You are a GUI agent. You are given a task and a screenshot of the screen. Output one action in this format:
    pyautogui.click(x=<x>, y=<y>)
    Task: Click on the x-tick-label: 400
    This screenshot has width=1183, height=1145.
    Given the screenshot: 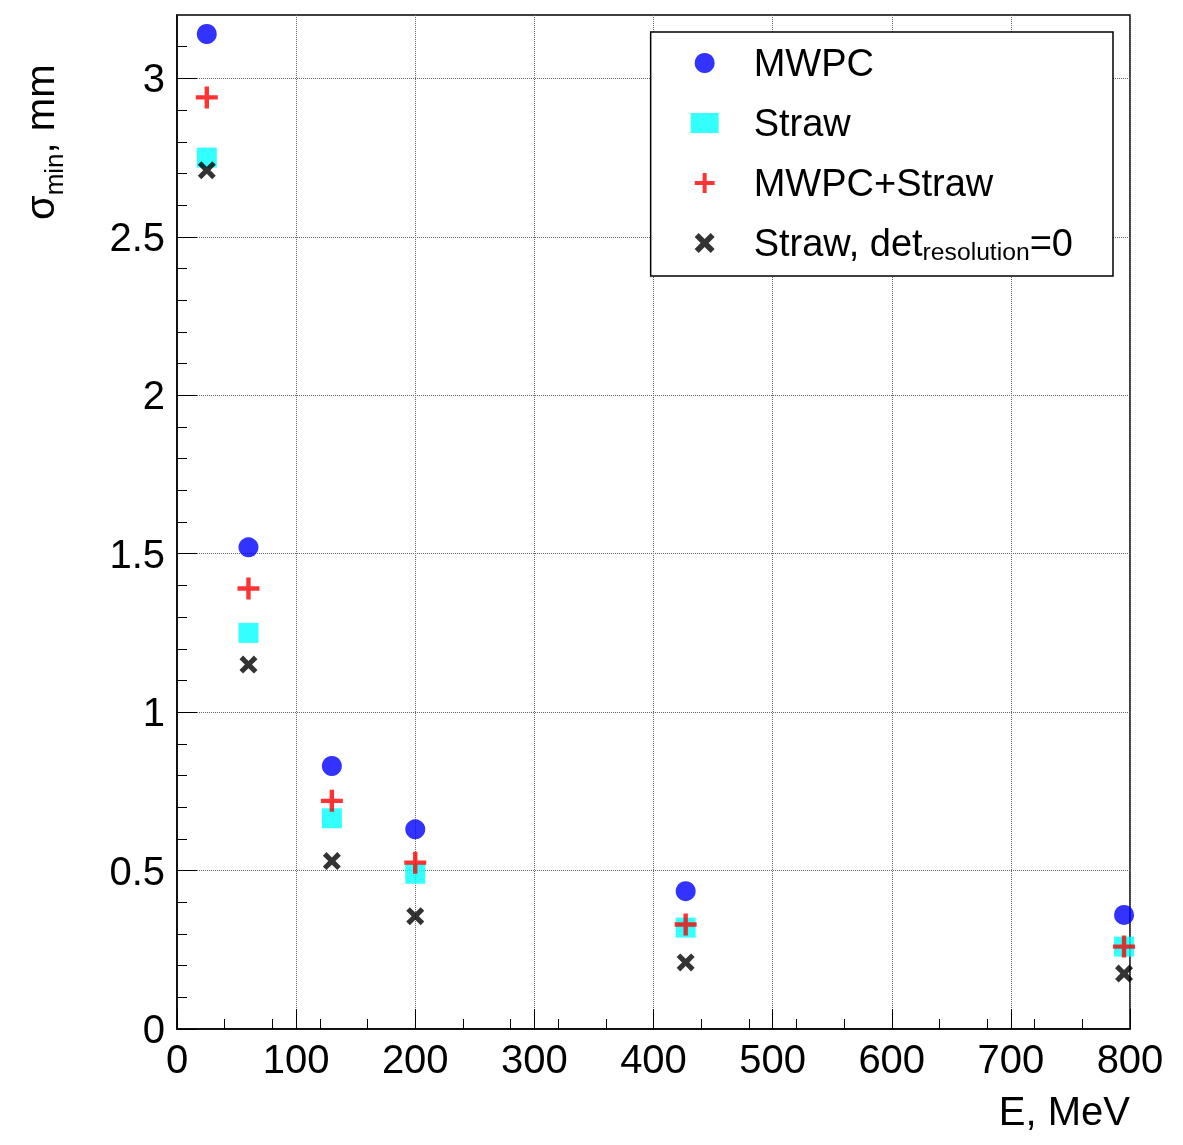 What is the action you would take?
    pyautogui.click(x=653, y=1059)
    